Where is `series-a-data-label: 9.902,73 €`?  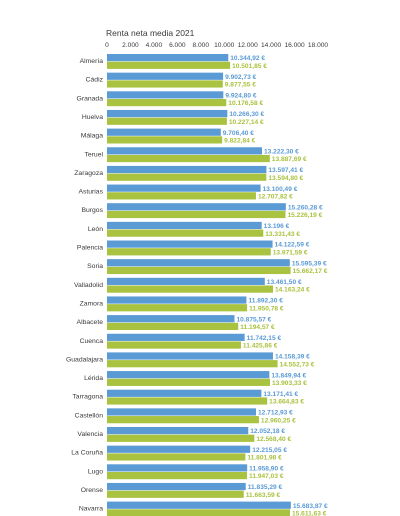
series-a-data-label: 9.902,73 € is located at coordinates (240, 77).